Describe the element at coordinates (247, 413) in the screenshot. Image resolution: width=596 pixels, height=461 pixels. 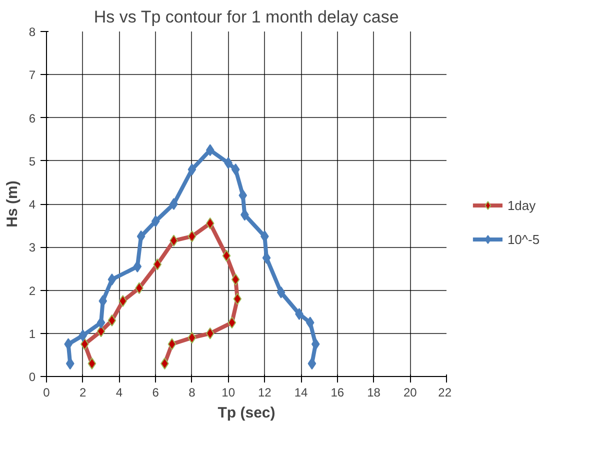
I see `x-axis-title: Tp (sec)` at that location.